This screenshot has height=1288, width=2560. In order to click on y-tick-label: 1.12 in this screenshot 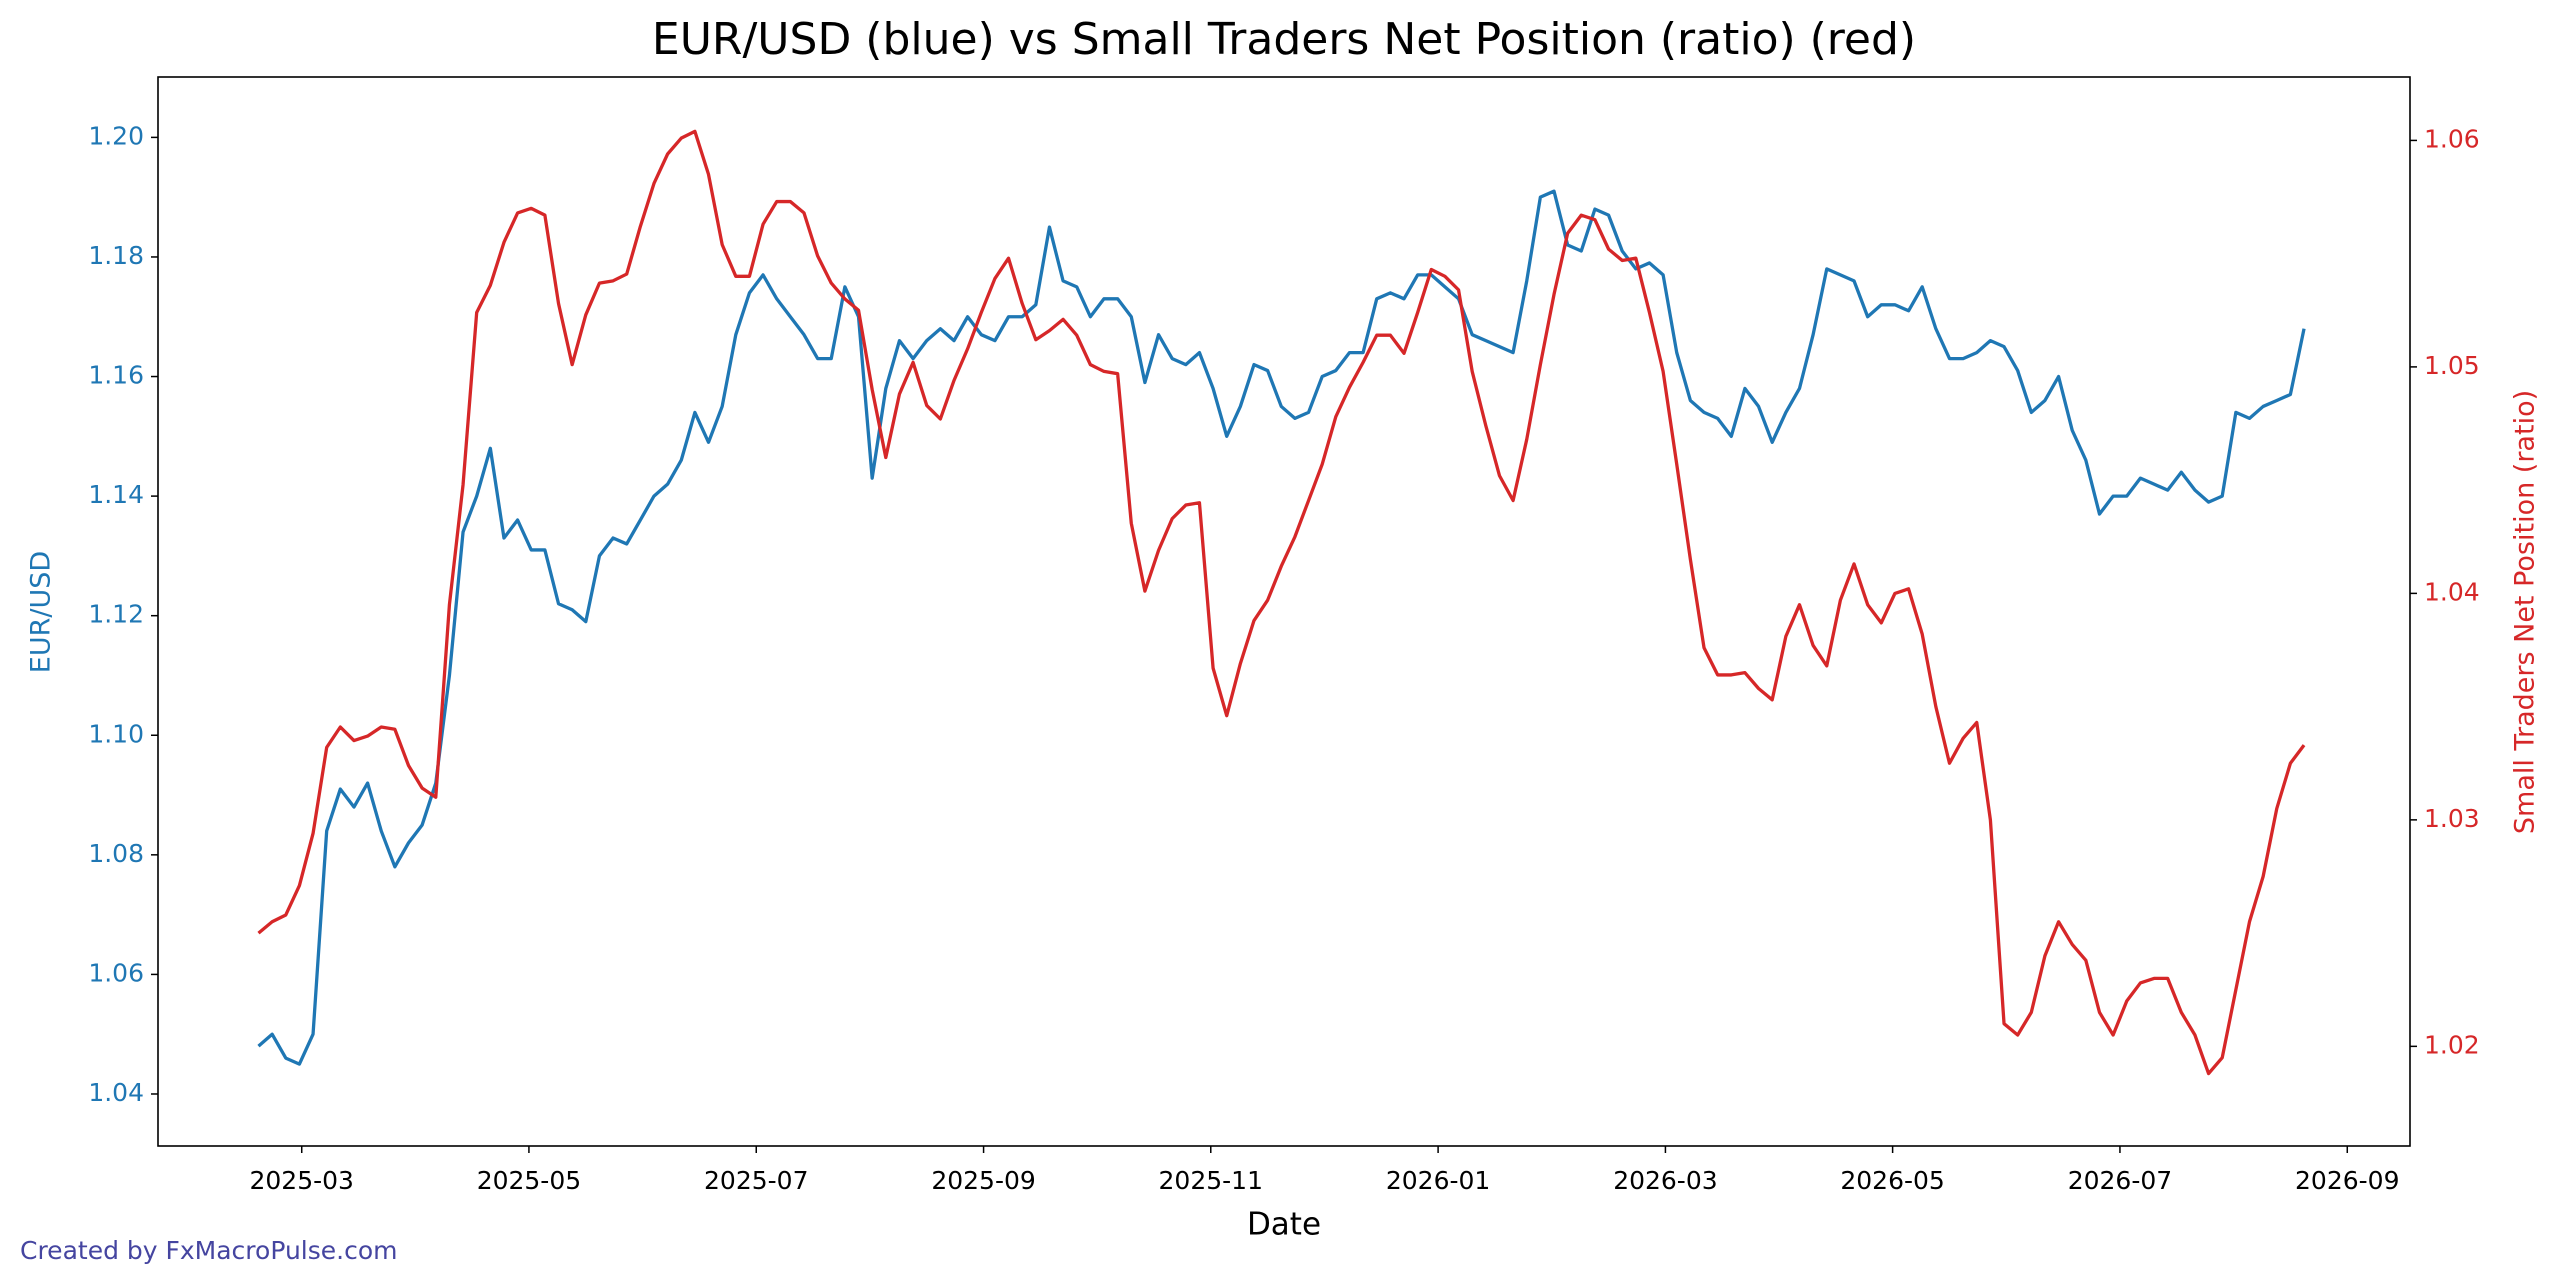, I will do `click(116, 614)`.